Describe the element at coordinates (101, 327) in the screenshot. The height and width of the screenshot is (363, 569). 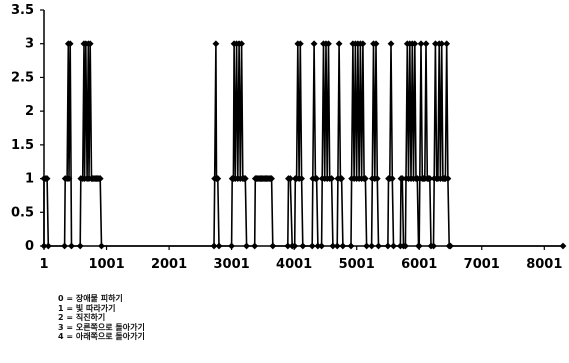
I see `legend-item-3: 3 = 오른쪽으로 돌아가기` at that location.